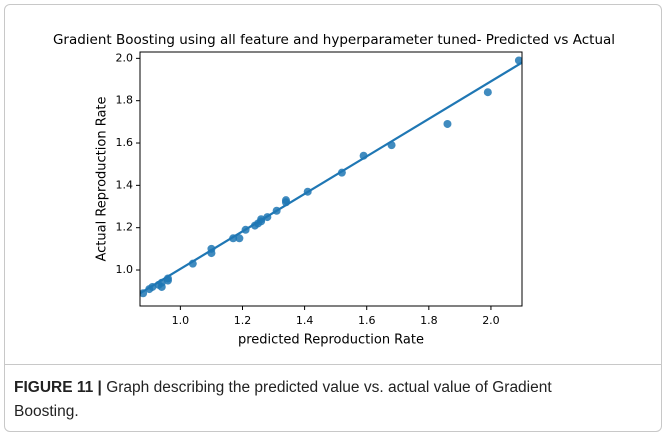 Image resolution: width=668 pixels, height=438 pixels. What do you see at coordinates (305, 320) in the screenshot?
I see `x-tick-label: 1.4` at bounding box center [305, 320].